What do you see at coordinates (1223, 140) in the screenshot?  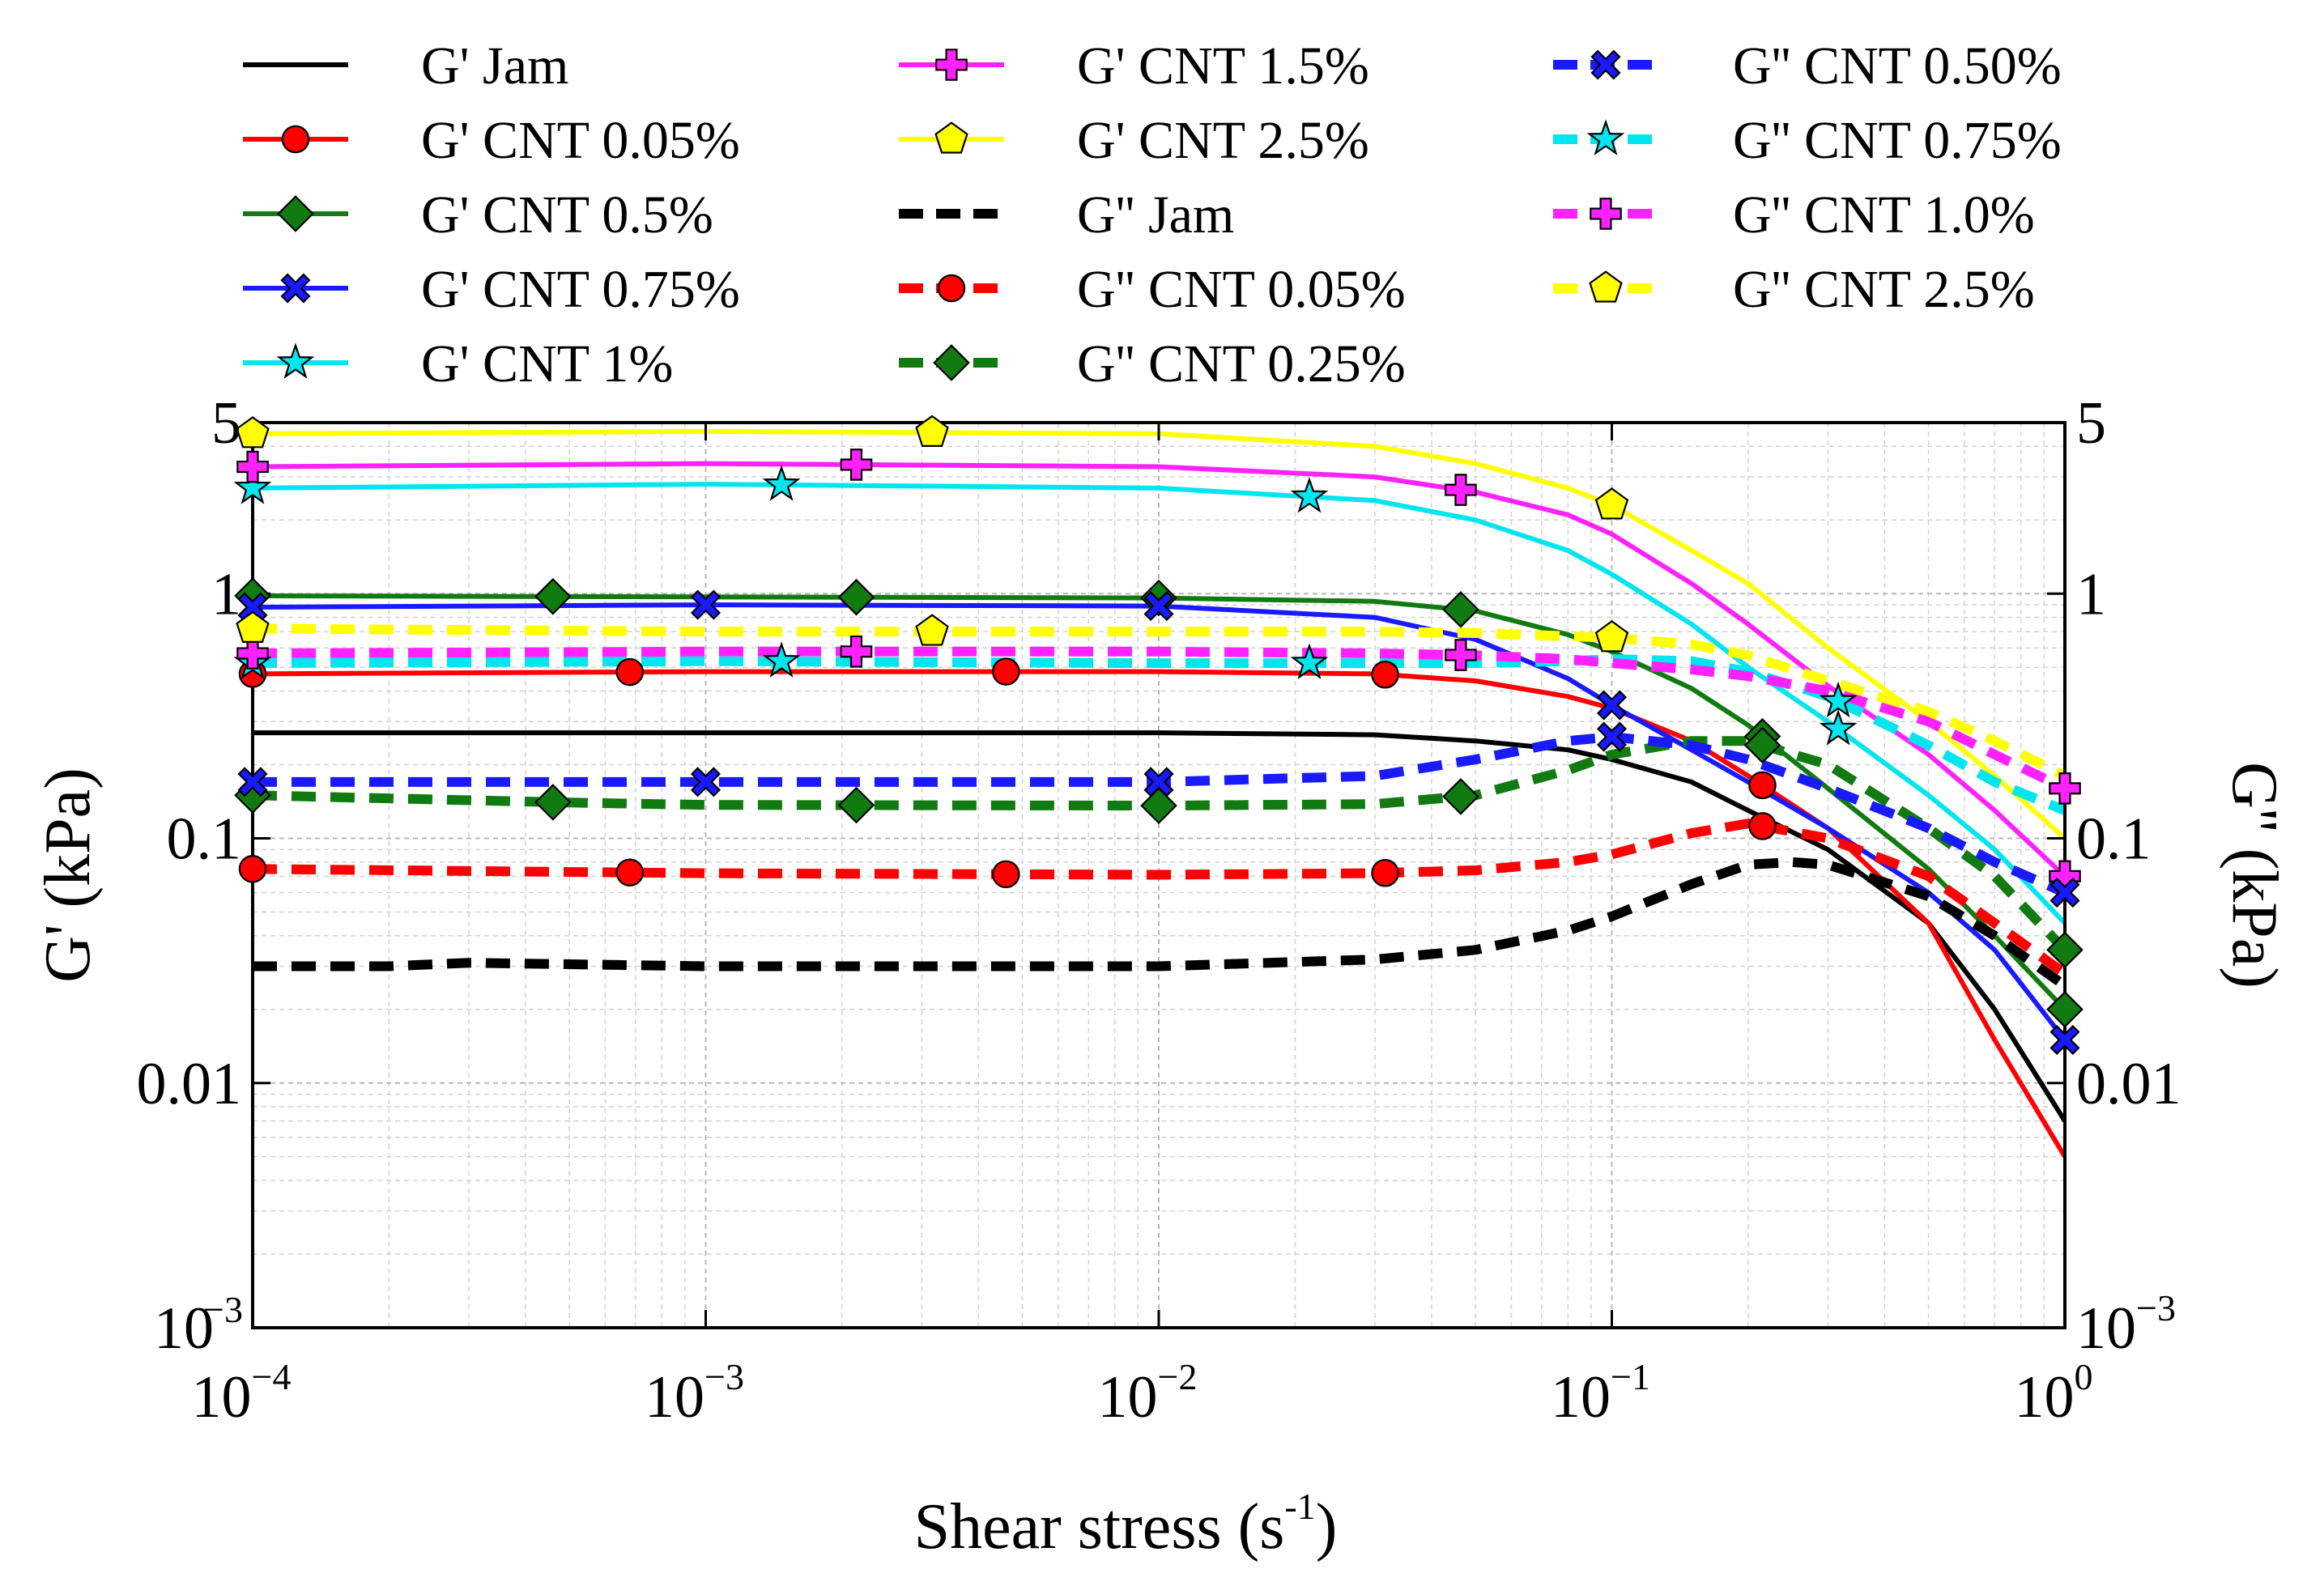 I see `legend-label-6: G' CNT 2.5%` at bounding box center [1223, 140].